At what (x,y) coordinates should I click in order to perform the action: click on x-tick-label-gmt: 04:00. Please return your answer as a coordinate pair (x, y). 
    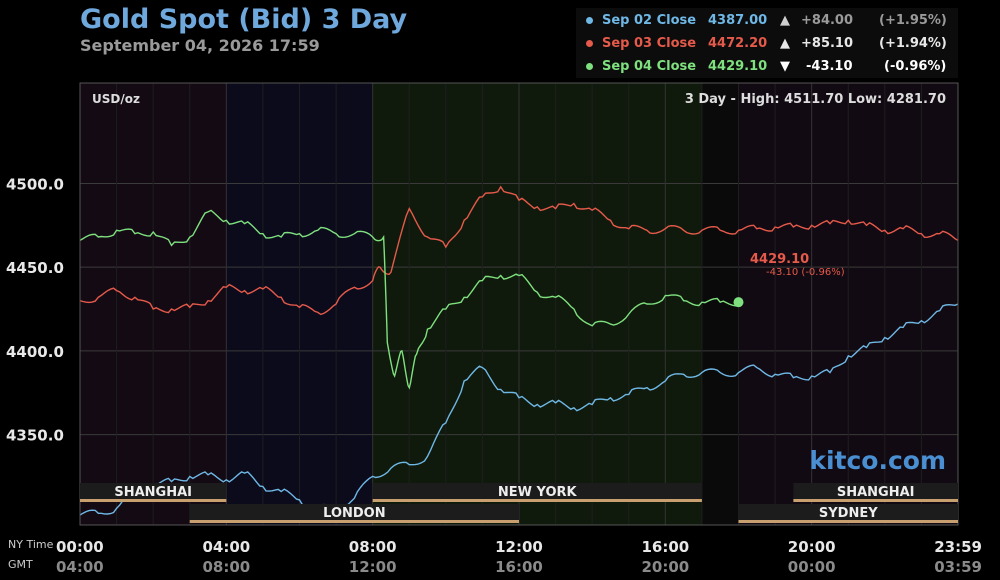
    Looking at the image, I should click on (80, 567).